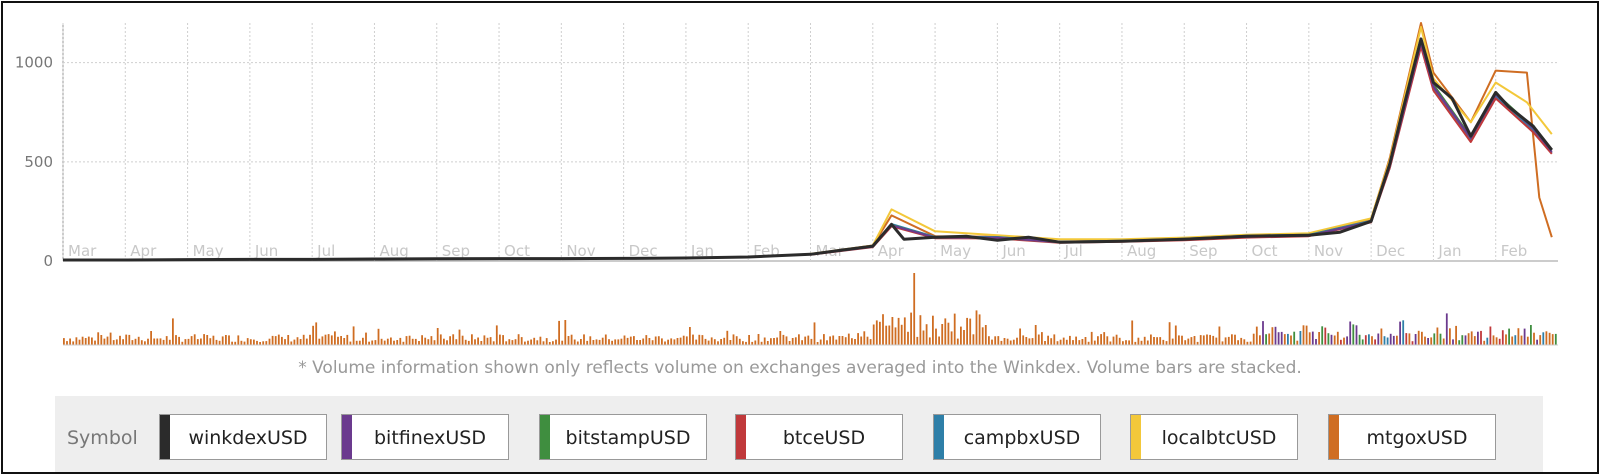  I want to click on legend-item-btceusd: btceUSD, so click(819, 437).